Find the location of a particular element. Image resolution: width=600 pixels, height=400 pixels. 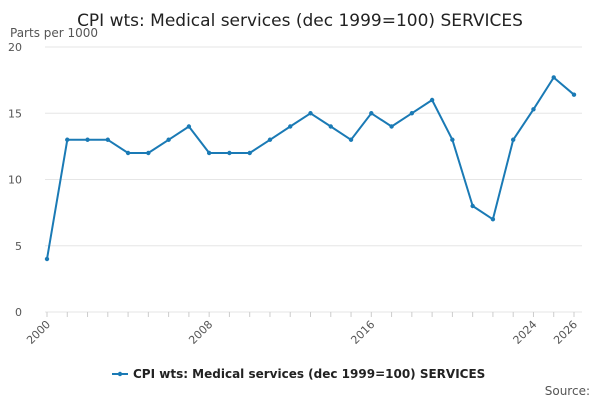

y-tick-label: 20 is located at coordinates (15, 47).